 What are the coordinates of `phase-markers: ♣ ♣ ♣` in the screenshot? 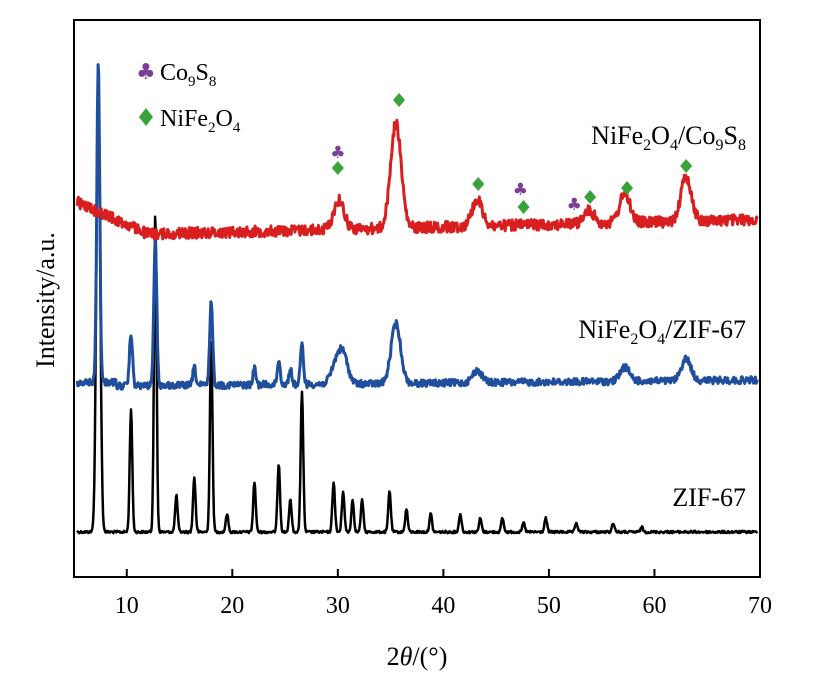 It's located at (511, 154).